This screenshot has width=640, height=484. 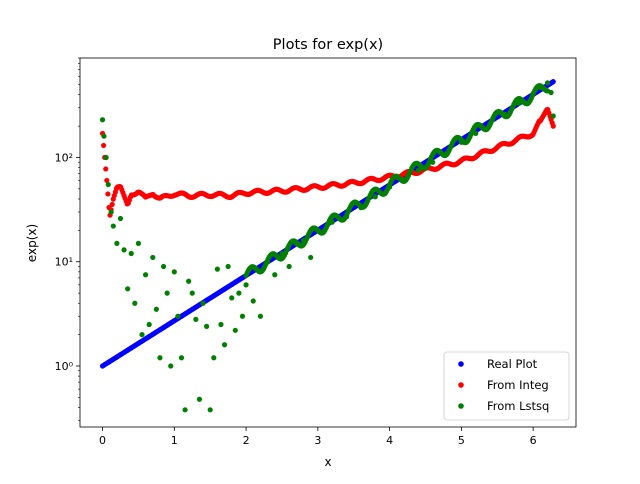 What do you see at coordinates (461, 440) in the screenshot?
I see `x-tick-label: 5` at bounding box center [461, 440].